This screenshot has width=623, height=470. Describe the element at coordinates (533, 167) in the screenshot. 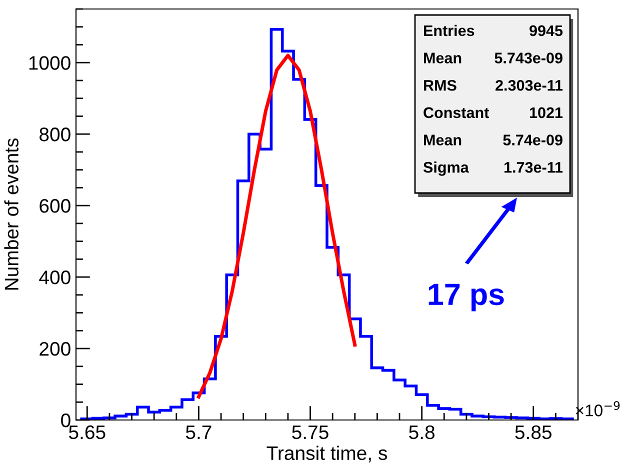

I see `annotation: 1.73e-11` at that location.